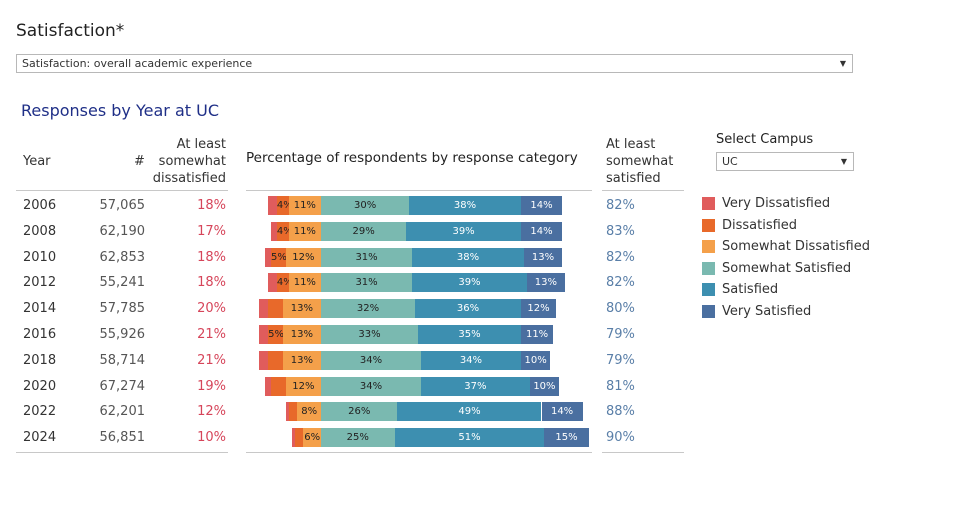 The image size is (963, 512). What do you see at coordinates (370, 334) in the screenshot?
I see `bar-segment-somewhat-satisfied: 33%` at bounding box center [370, 334].